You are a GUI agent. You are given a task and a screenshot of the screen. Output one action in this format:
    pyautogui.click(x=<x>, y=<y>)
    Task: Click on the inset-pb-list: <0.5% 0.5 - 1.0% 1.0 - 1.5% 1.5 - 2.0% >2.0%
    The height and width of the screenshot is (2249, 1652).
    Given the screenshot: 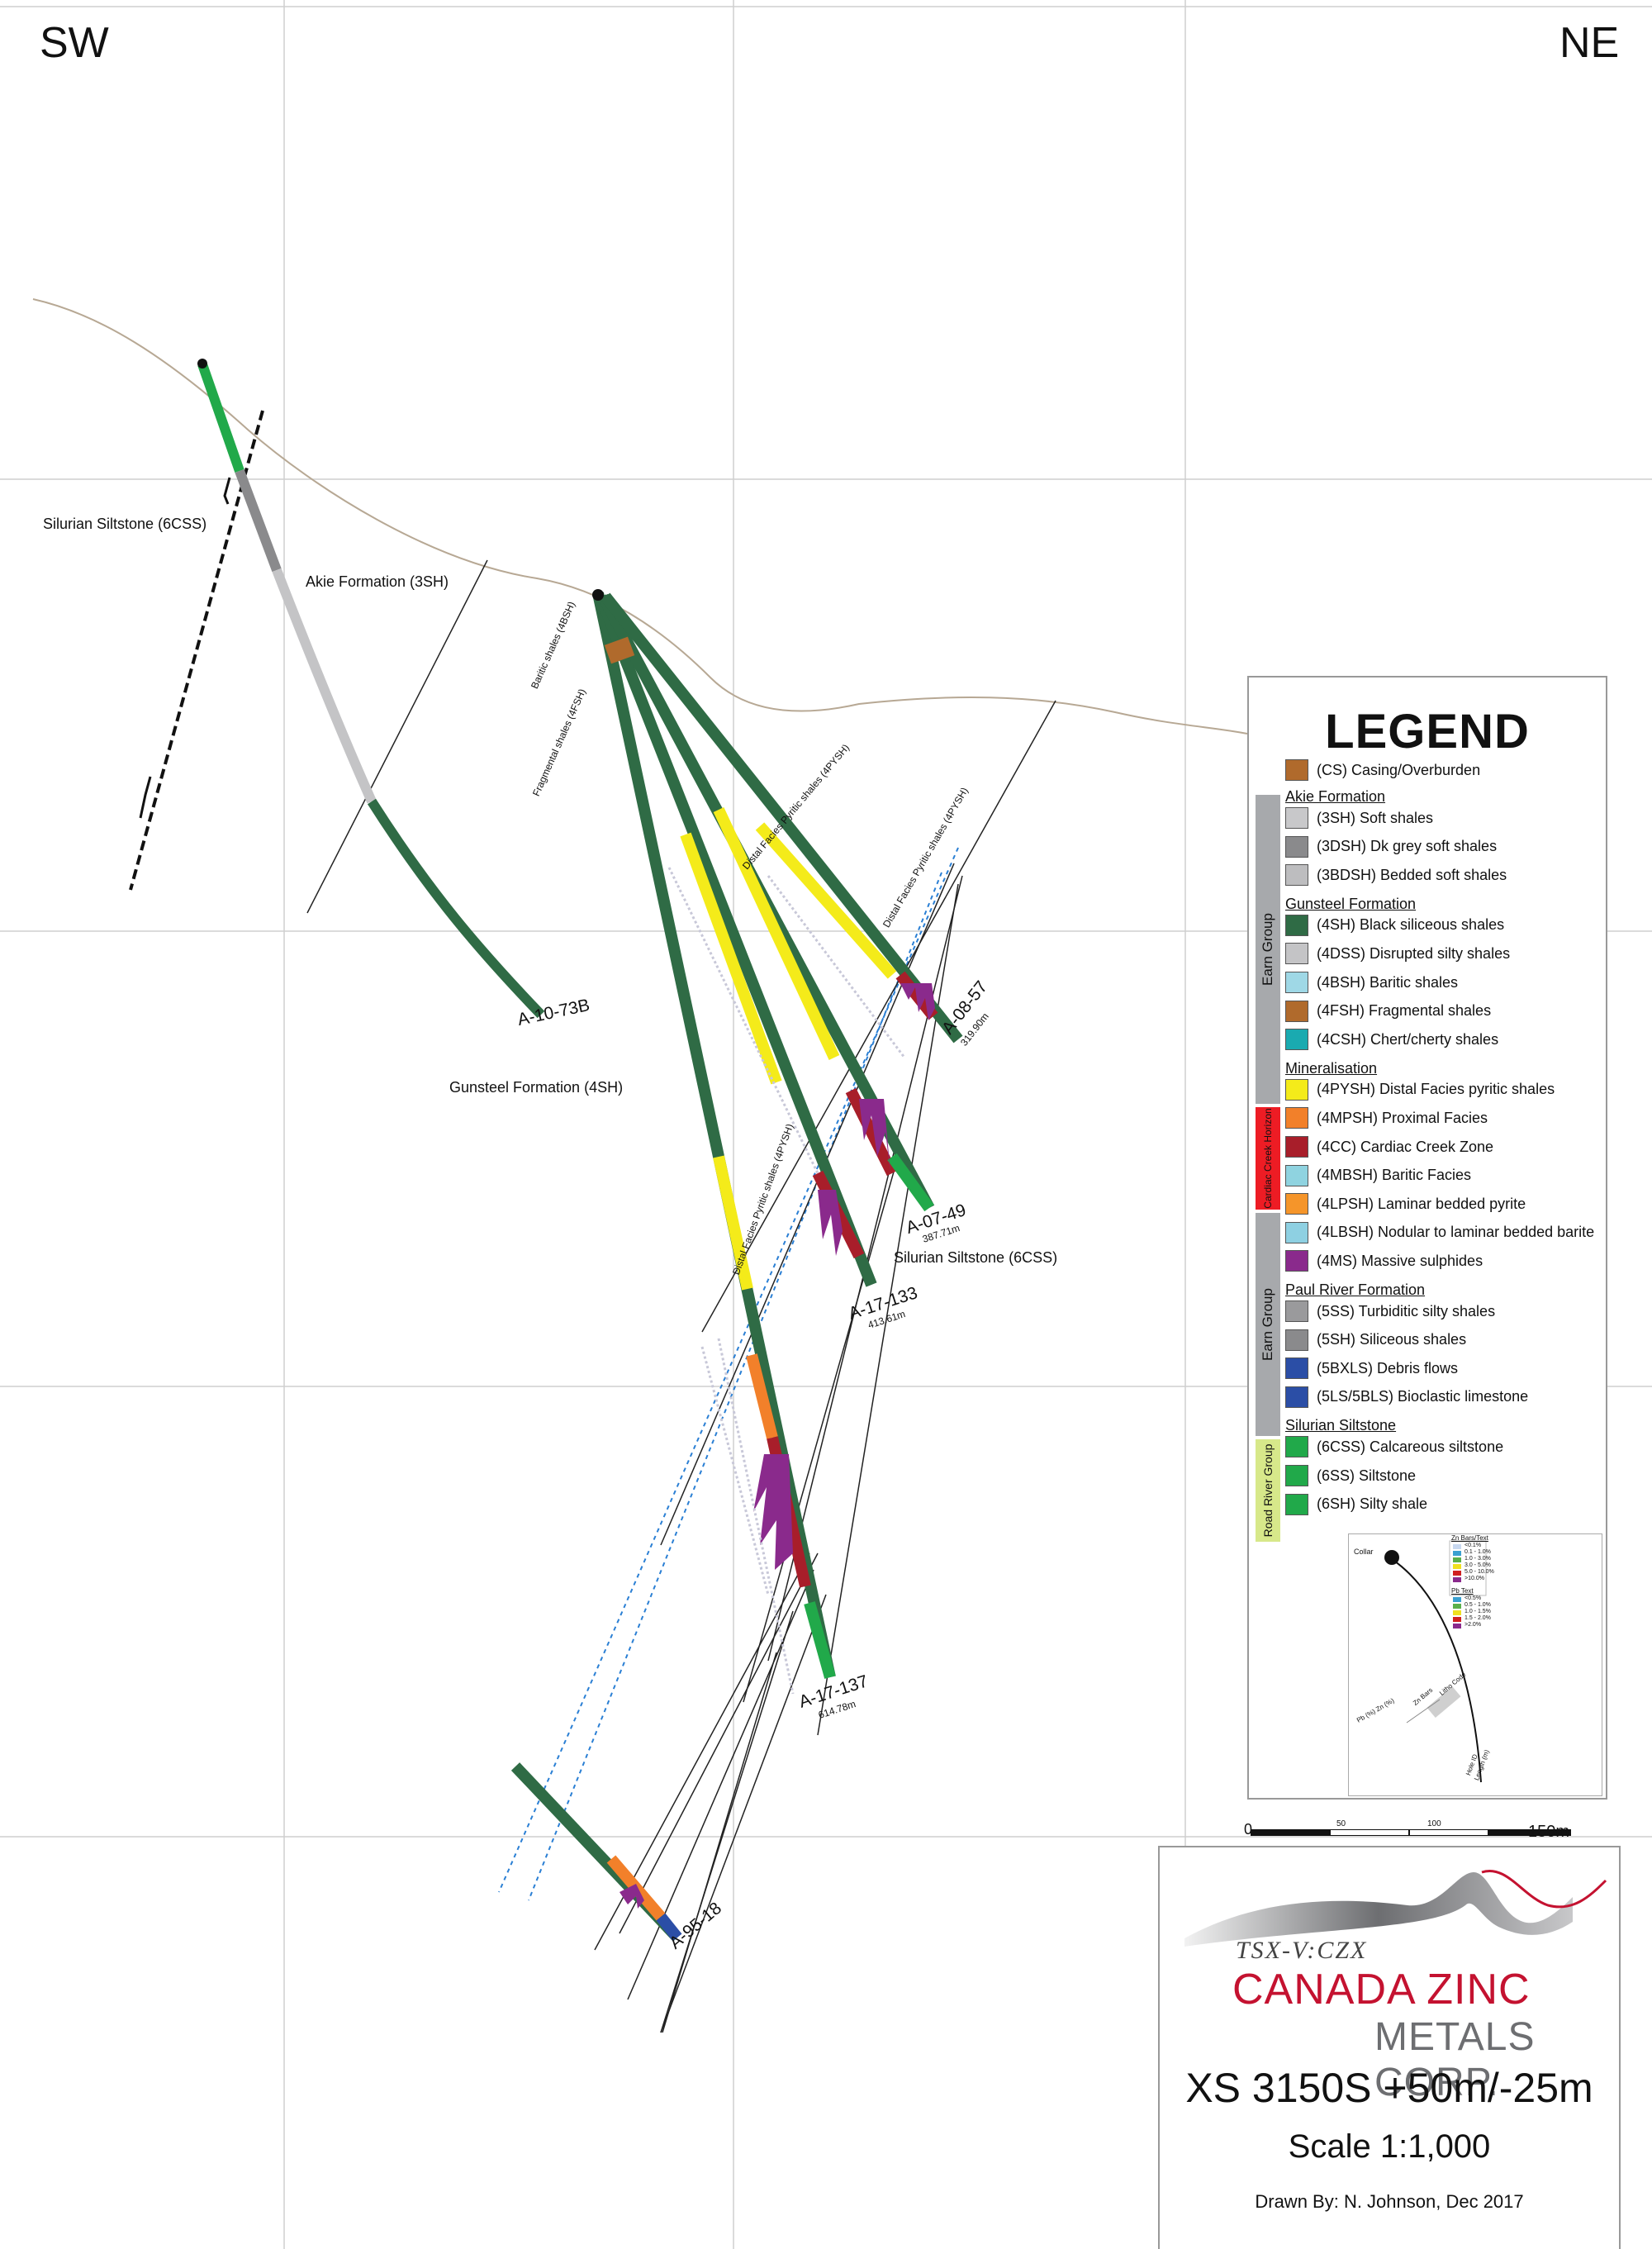 What is the action you would take?
    pyautogui.click(x=1477, y=1612)
    